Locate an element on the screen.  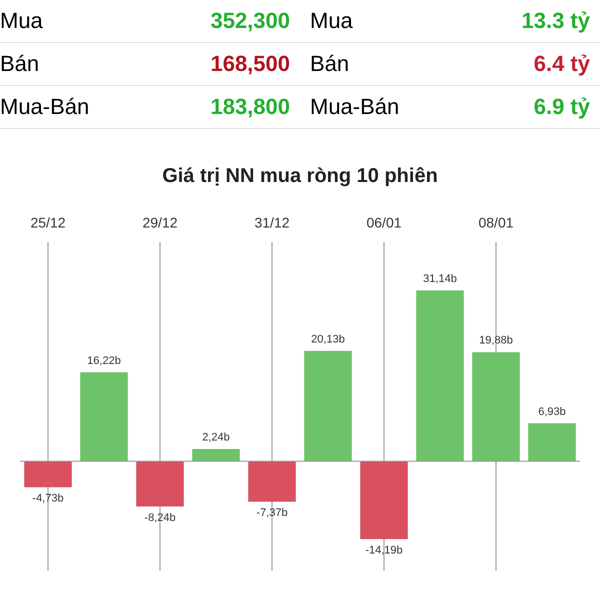
data-label: 6,93b is located at coordinates (552, 412).